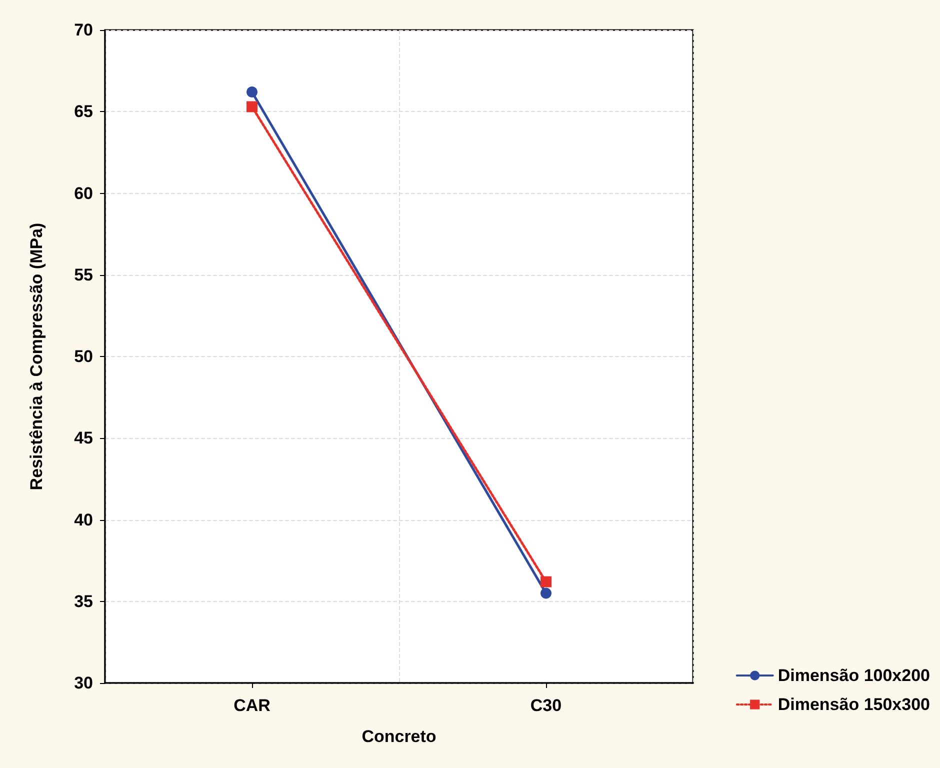 The height and width of the screenshot is (768, 940). Describe the element at coordinates (399, 736) in the screenshot. I see `x-axis-title: Concreto` at that location.